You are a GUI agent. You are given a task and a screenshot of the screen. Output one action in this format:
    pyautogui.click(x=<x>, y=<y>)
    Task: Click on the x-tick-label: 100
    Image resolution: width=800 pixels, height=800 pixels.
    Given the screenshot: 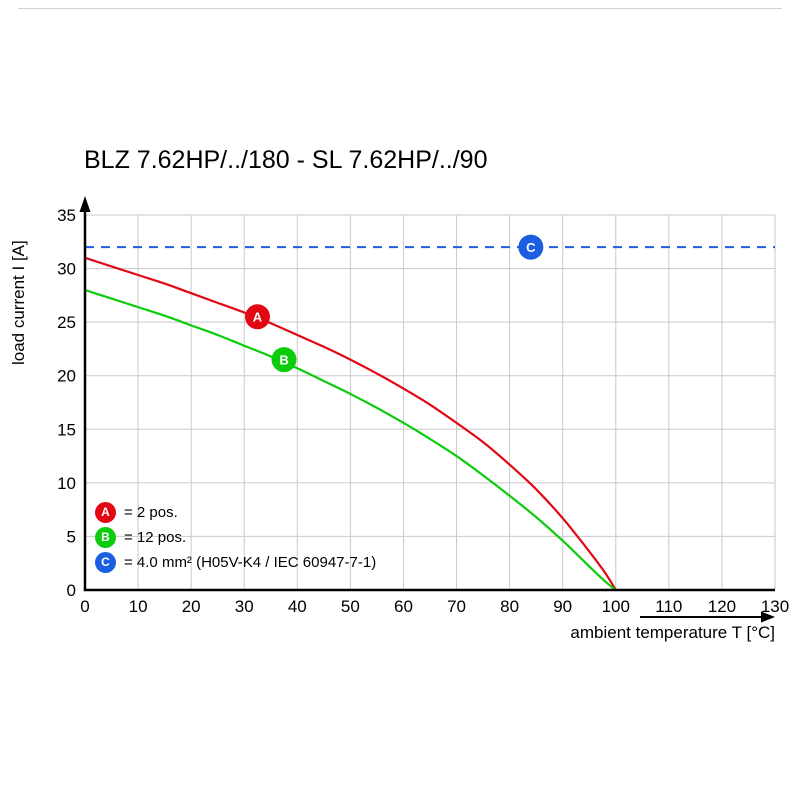 What is the action you would take?
    pyautogui.click(x=616, y=606)
    